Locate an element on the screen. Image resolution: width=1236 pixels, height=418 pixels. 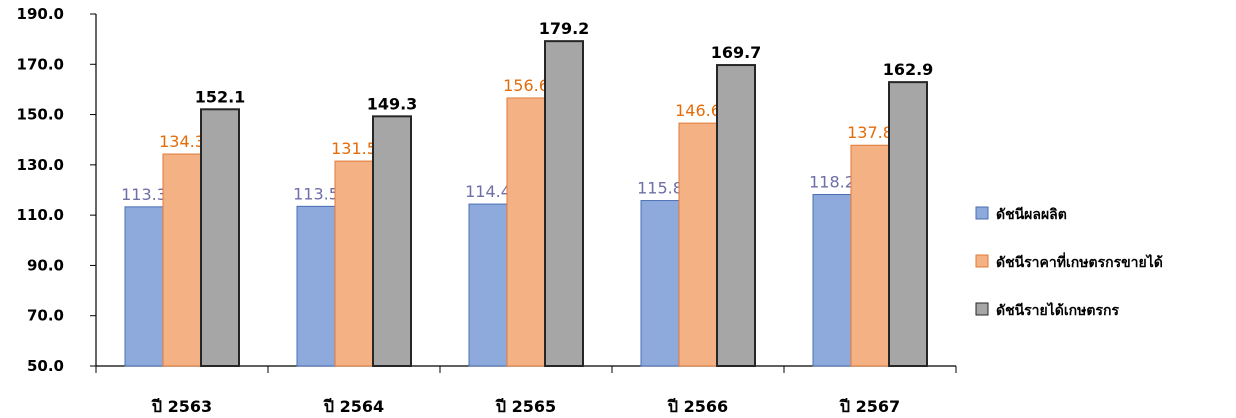
data-label: 179.2 is located at coordinates (564, 28).